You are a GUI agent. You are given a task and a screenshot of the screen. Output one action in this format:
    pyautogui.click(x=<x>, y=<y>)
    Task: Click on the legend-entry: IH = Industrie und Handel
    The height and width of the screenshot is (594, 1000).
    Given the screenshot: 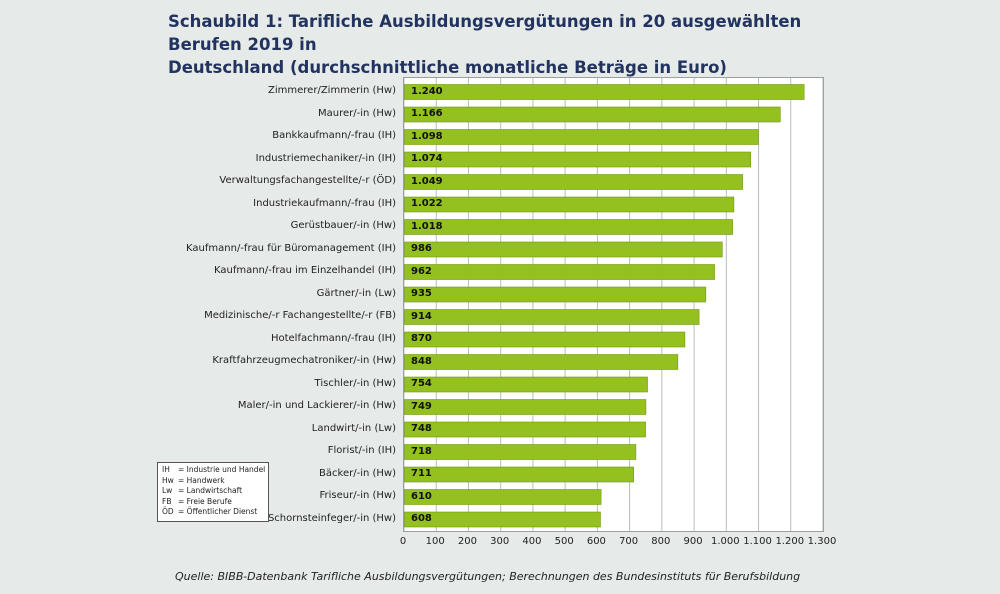 What is the action you would take?
    pyautogui.click(x=214, y=470)
    